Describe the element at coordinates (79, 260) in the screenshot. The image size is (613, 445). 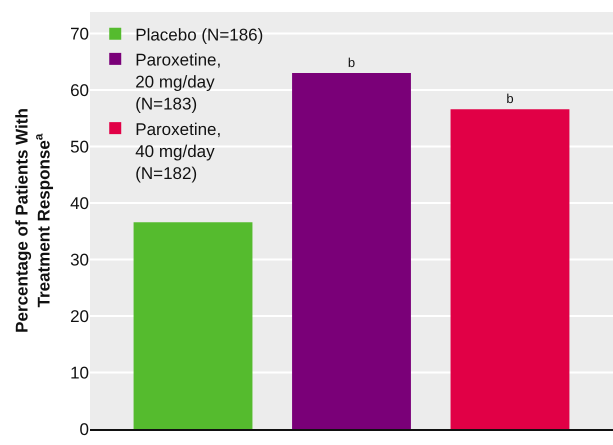
I see `y-tick-label: 30` at that location.